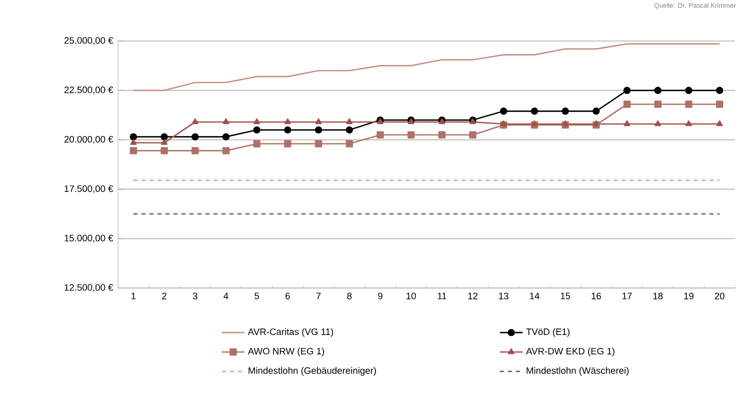 The height and width of the screenshot is (419, 740). Describe the element at coordinates (411, 296) in the screenshot. I see `x-tick-label: 10` at that location.